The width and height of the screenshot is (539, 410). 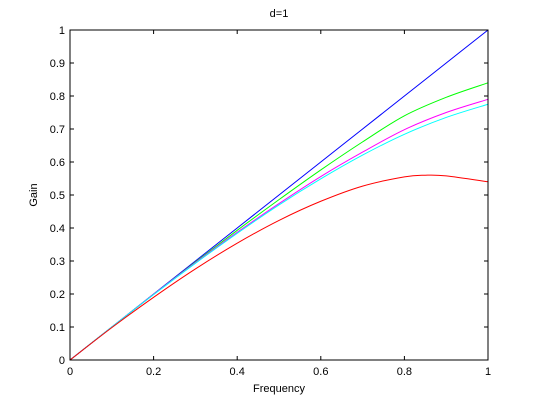 What do you see at coordinates (57, 64) in the screenshot?
I see `y-tick-label: 0.9` at bounding box center [57, 64].